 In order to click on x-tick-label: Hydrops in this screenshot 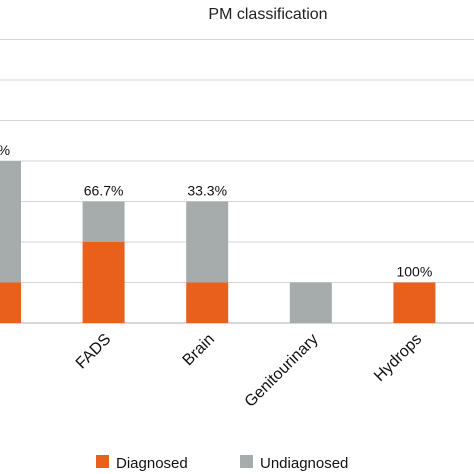, I will do `click(398, 358)`.